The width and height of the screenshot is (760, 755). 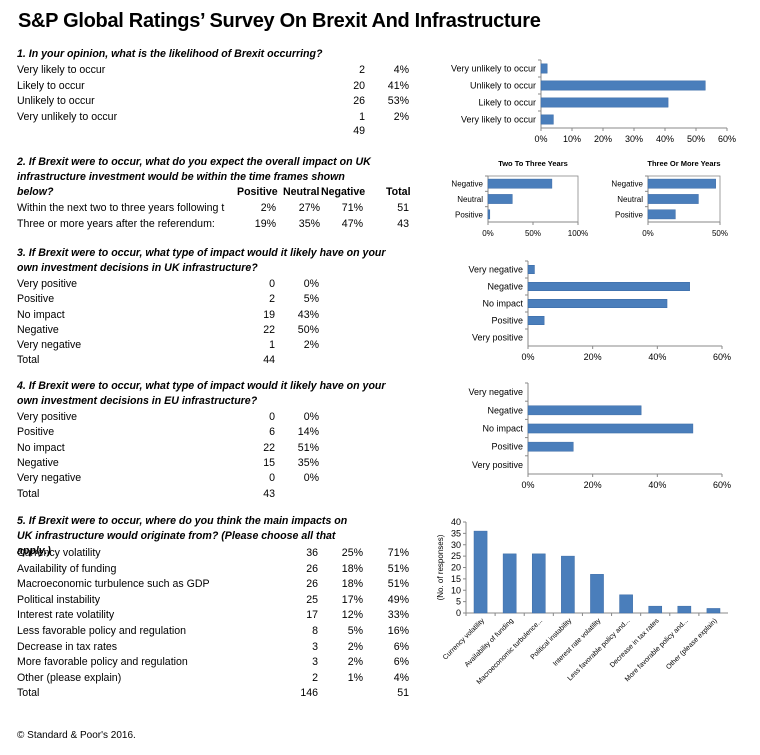 What do you see at coordinates (722, 357) in the screenshot?
I see `x-tick-label: 60%` at bounding box center [722, 357].